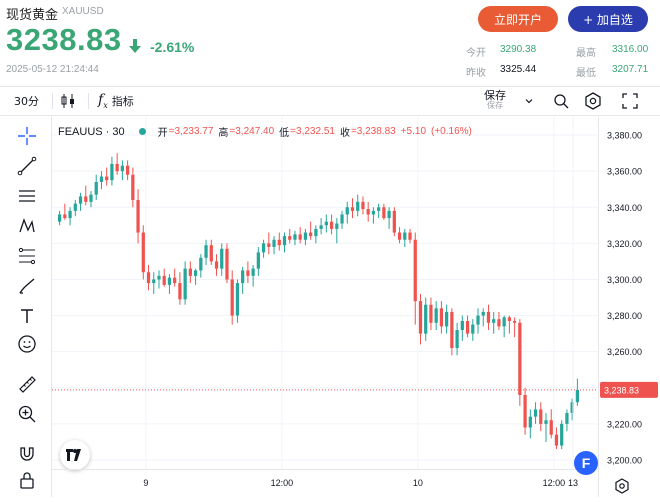 Image resolution: width=660 pixels, height=502 pixels. I want to click on y-tick-label: 3,360.00, so click(624, 172).